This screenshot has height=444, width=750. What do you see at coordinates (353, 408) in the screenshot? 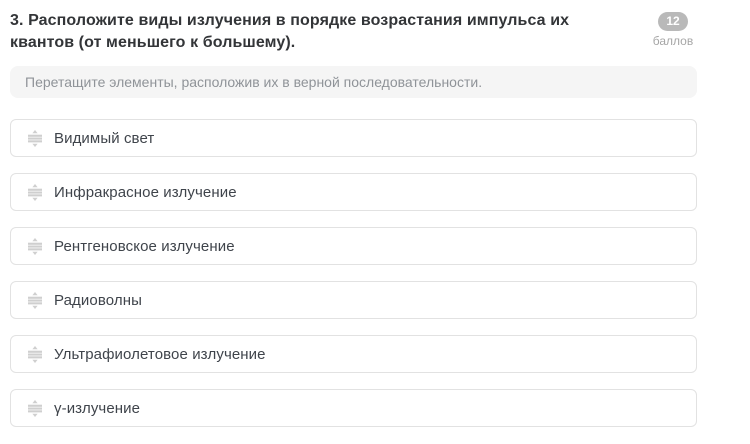
I see `sortable-item: γ-излучение` at bounding box center [353, 408].